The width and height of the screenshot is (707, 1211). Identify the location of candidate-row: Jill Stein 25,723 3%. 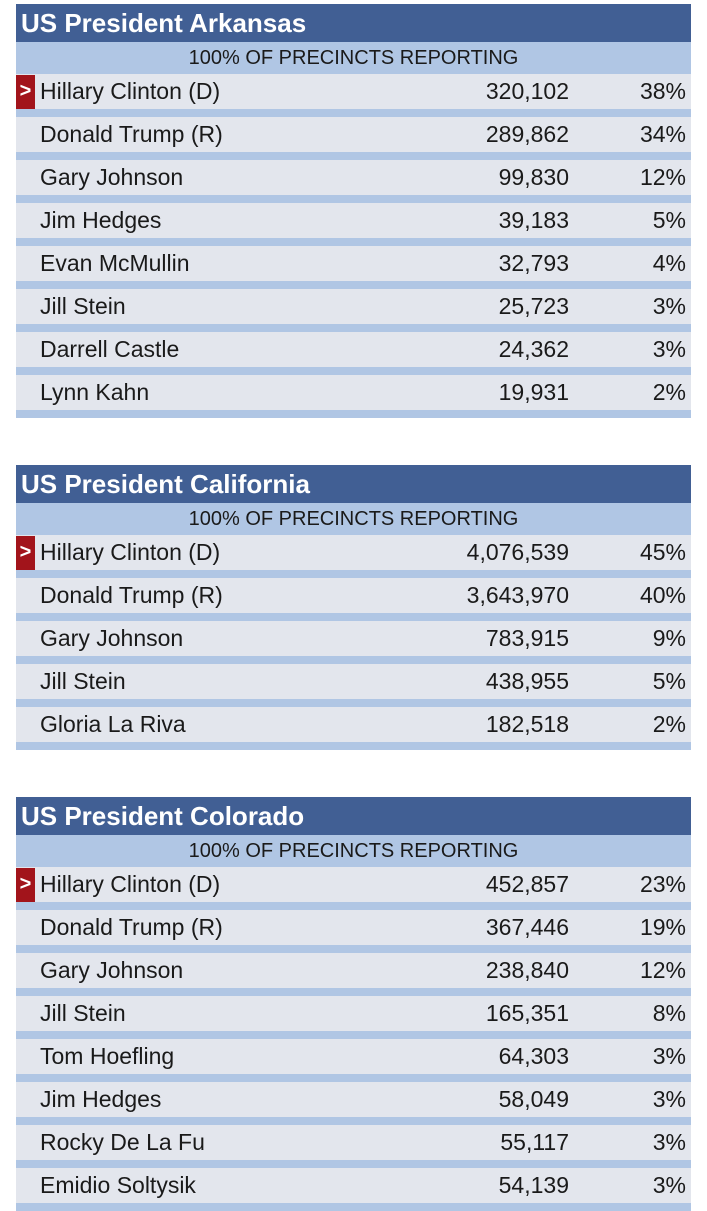
(353, 310).